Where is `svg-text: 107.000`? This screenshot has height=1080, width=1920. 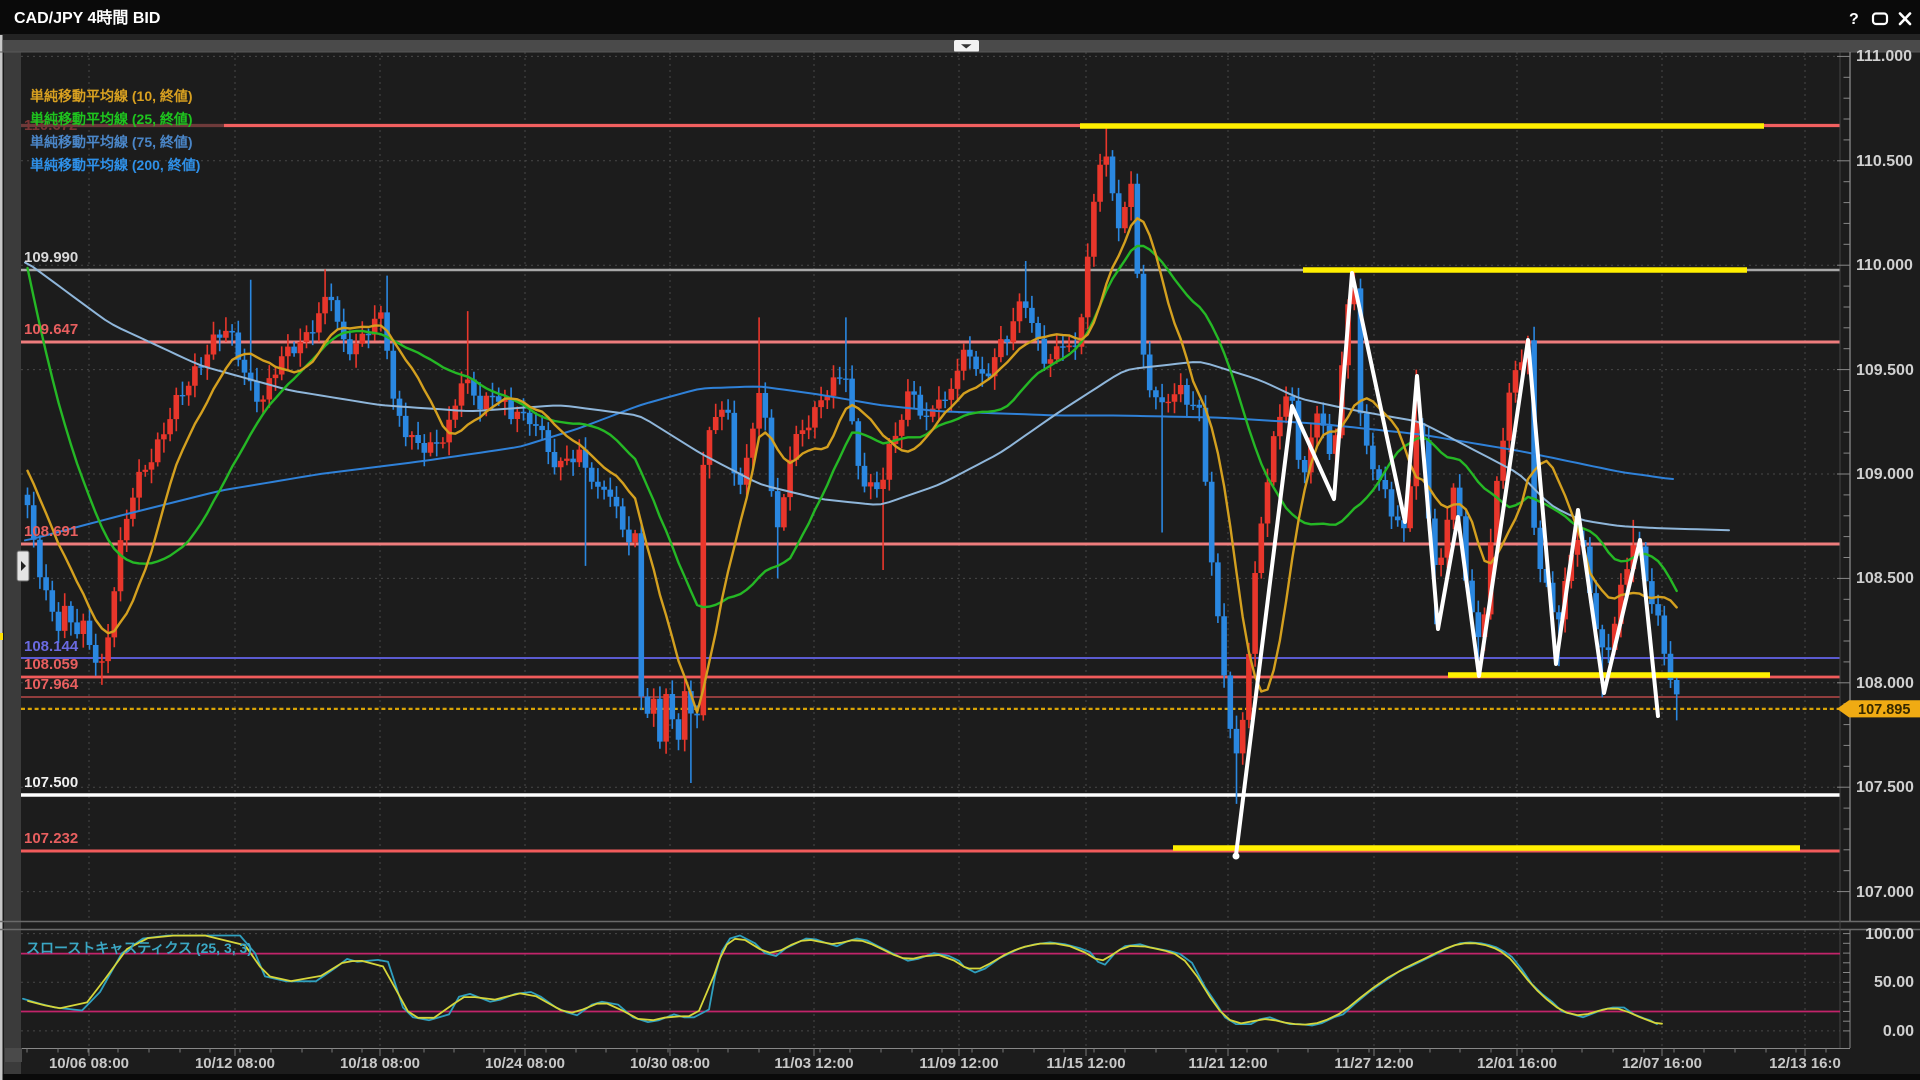
svg-text: 107.000 is located at coordinates (1885, 892).